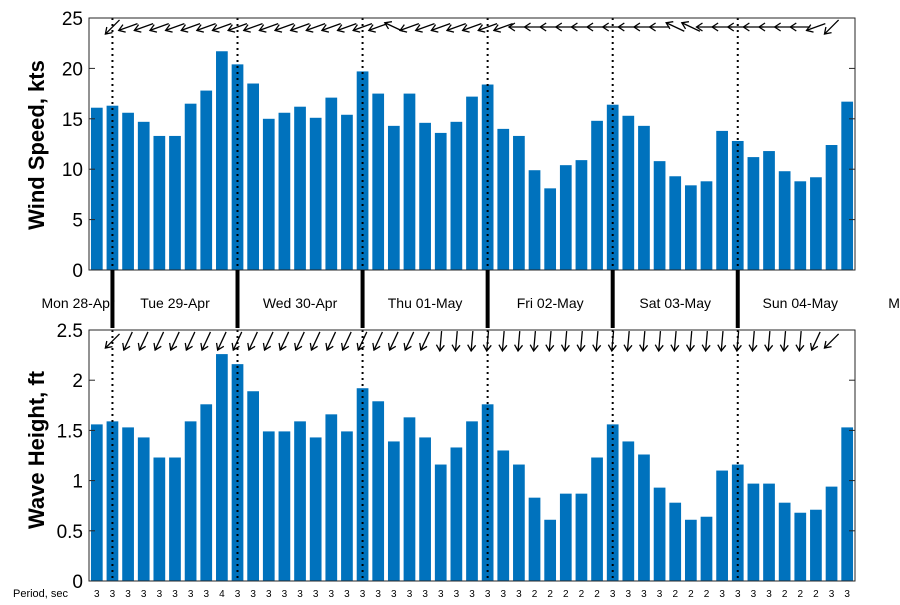 The image size is (900, 605). What do you see at coordinates (222, 594) in the screenshot?
I see `period-value: 4` at bounding box center [222, 594].